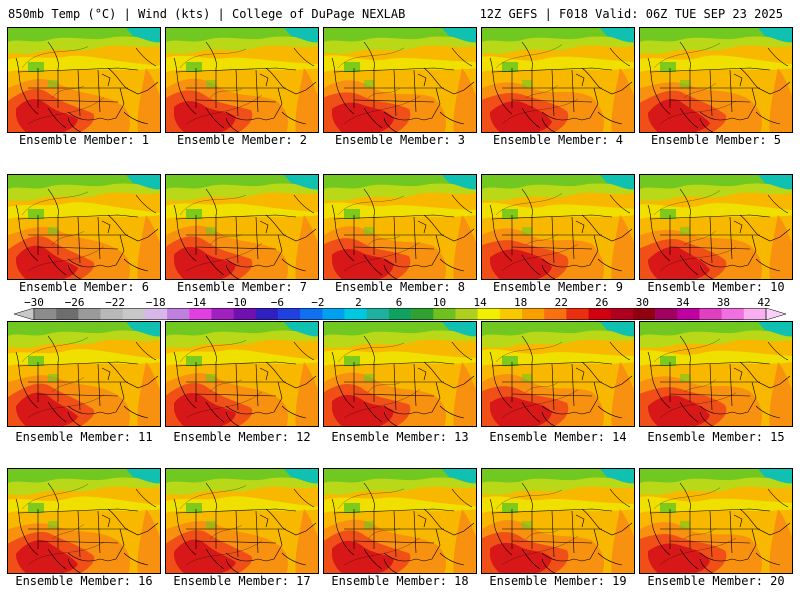  What do you see at coordinates (716, 581) in the screenshot?
I see `ensemble-member-caption: Ensemble Member: 20` at bounding box center [716, 581].